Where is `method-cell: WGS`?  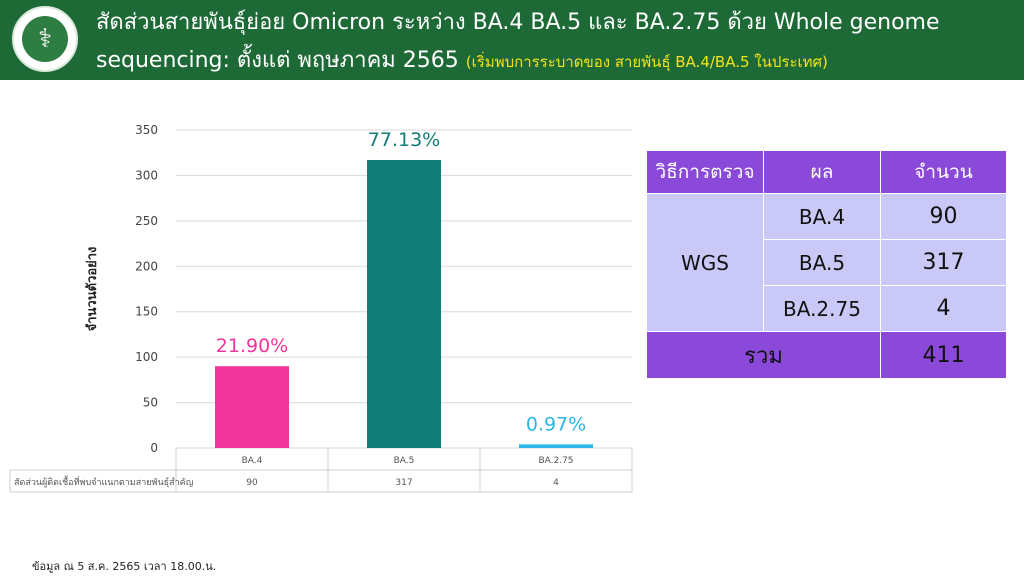
method-cell: WGS is located at coordinates (705, 262).